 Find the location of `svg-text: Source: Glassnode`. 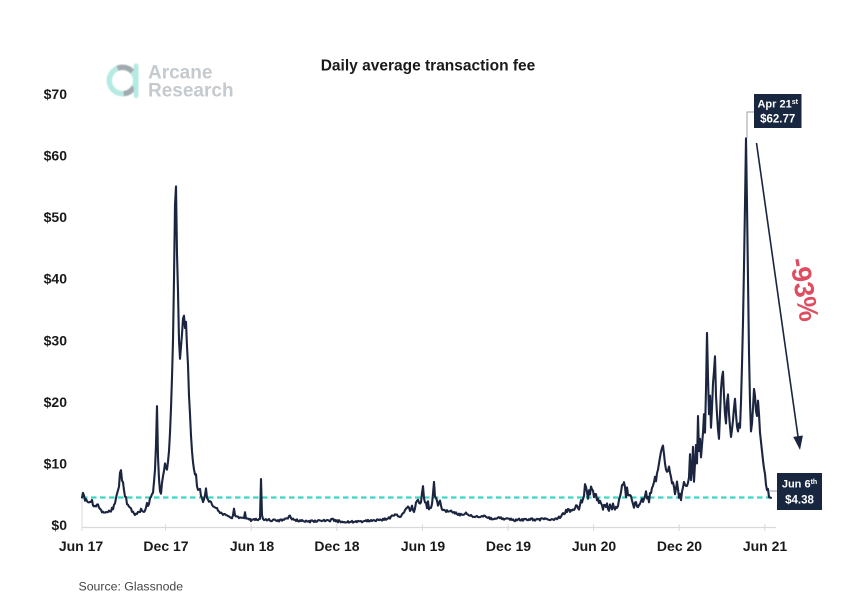

svg-text: Source: Glassnode is located at coordinates (131, 587).